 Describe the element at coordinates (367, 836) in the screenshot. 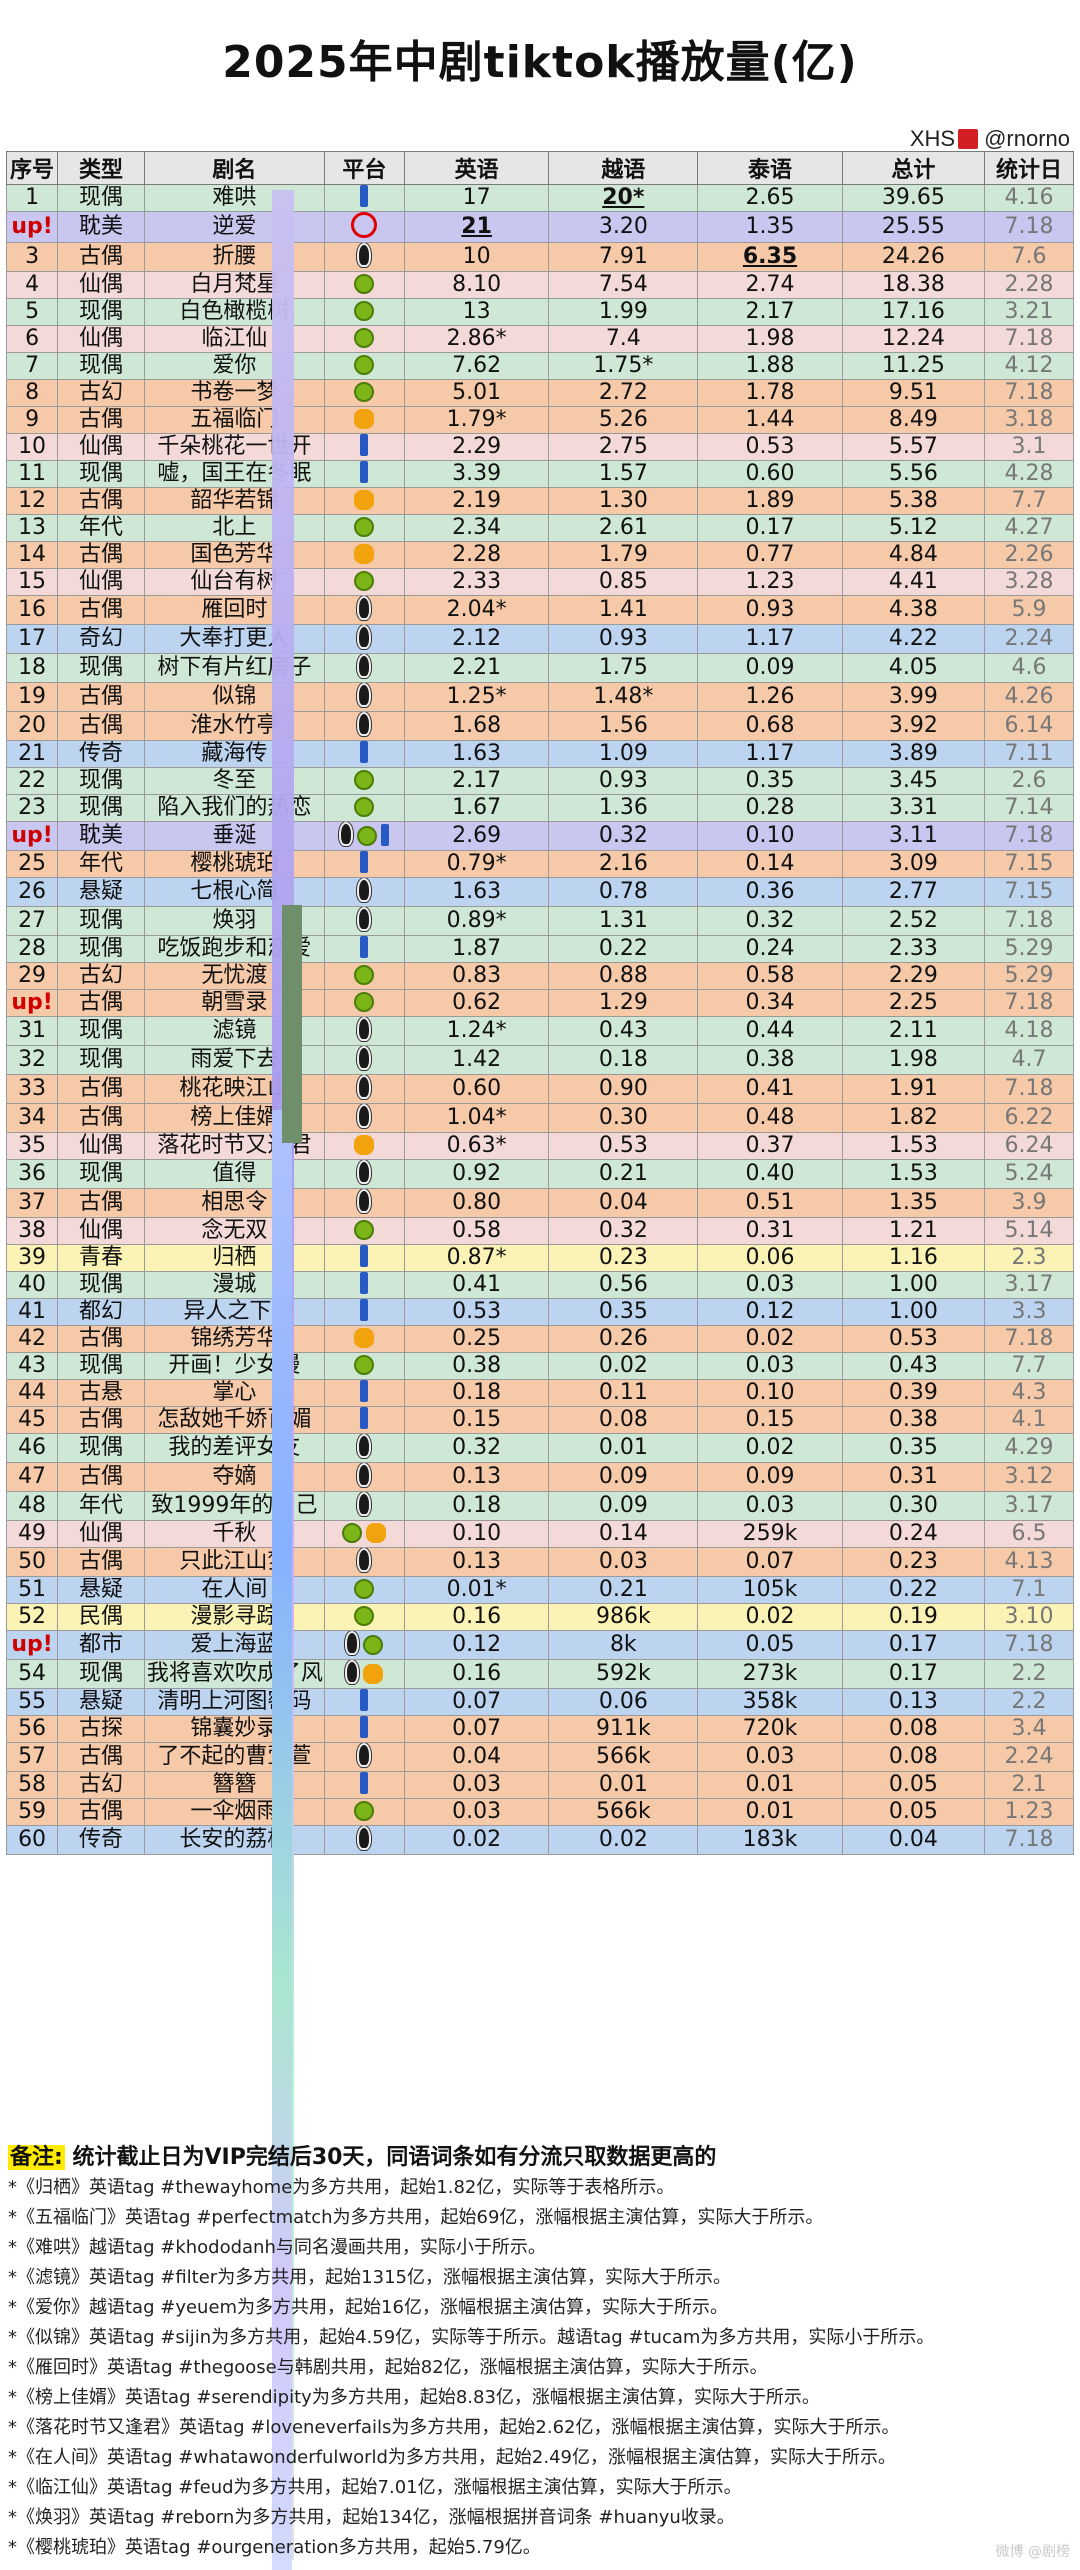

I see `iqiyi-icon` at that location.